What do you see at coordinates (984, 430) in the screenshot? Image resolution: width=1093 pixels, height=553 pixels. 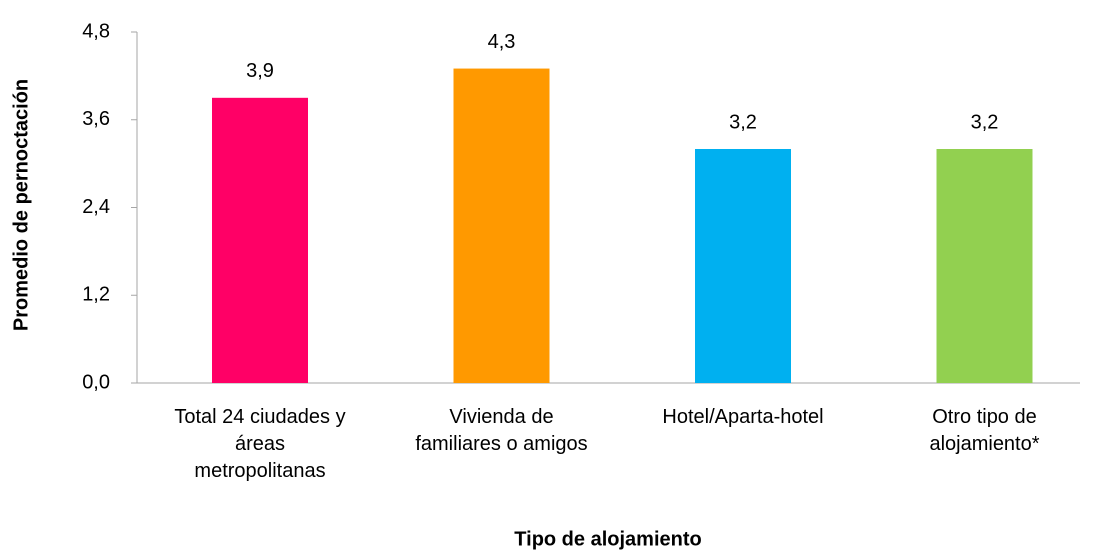 I see `x-tick-label: Otro tipo de alojamiento*` at bounding box center [984, 430].